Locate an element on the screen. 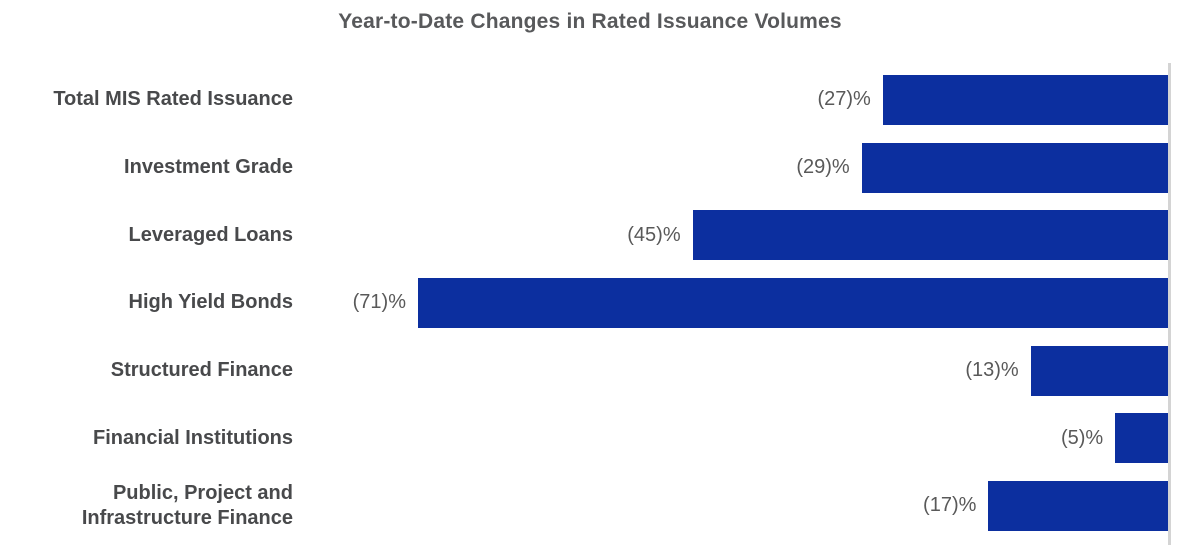 This screenshot has width=1200, height=550. category-label: Structured Finance is located at coordinates (201, 370).